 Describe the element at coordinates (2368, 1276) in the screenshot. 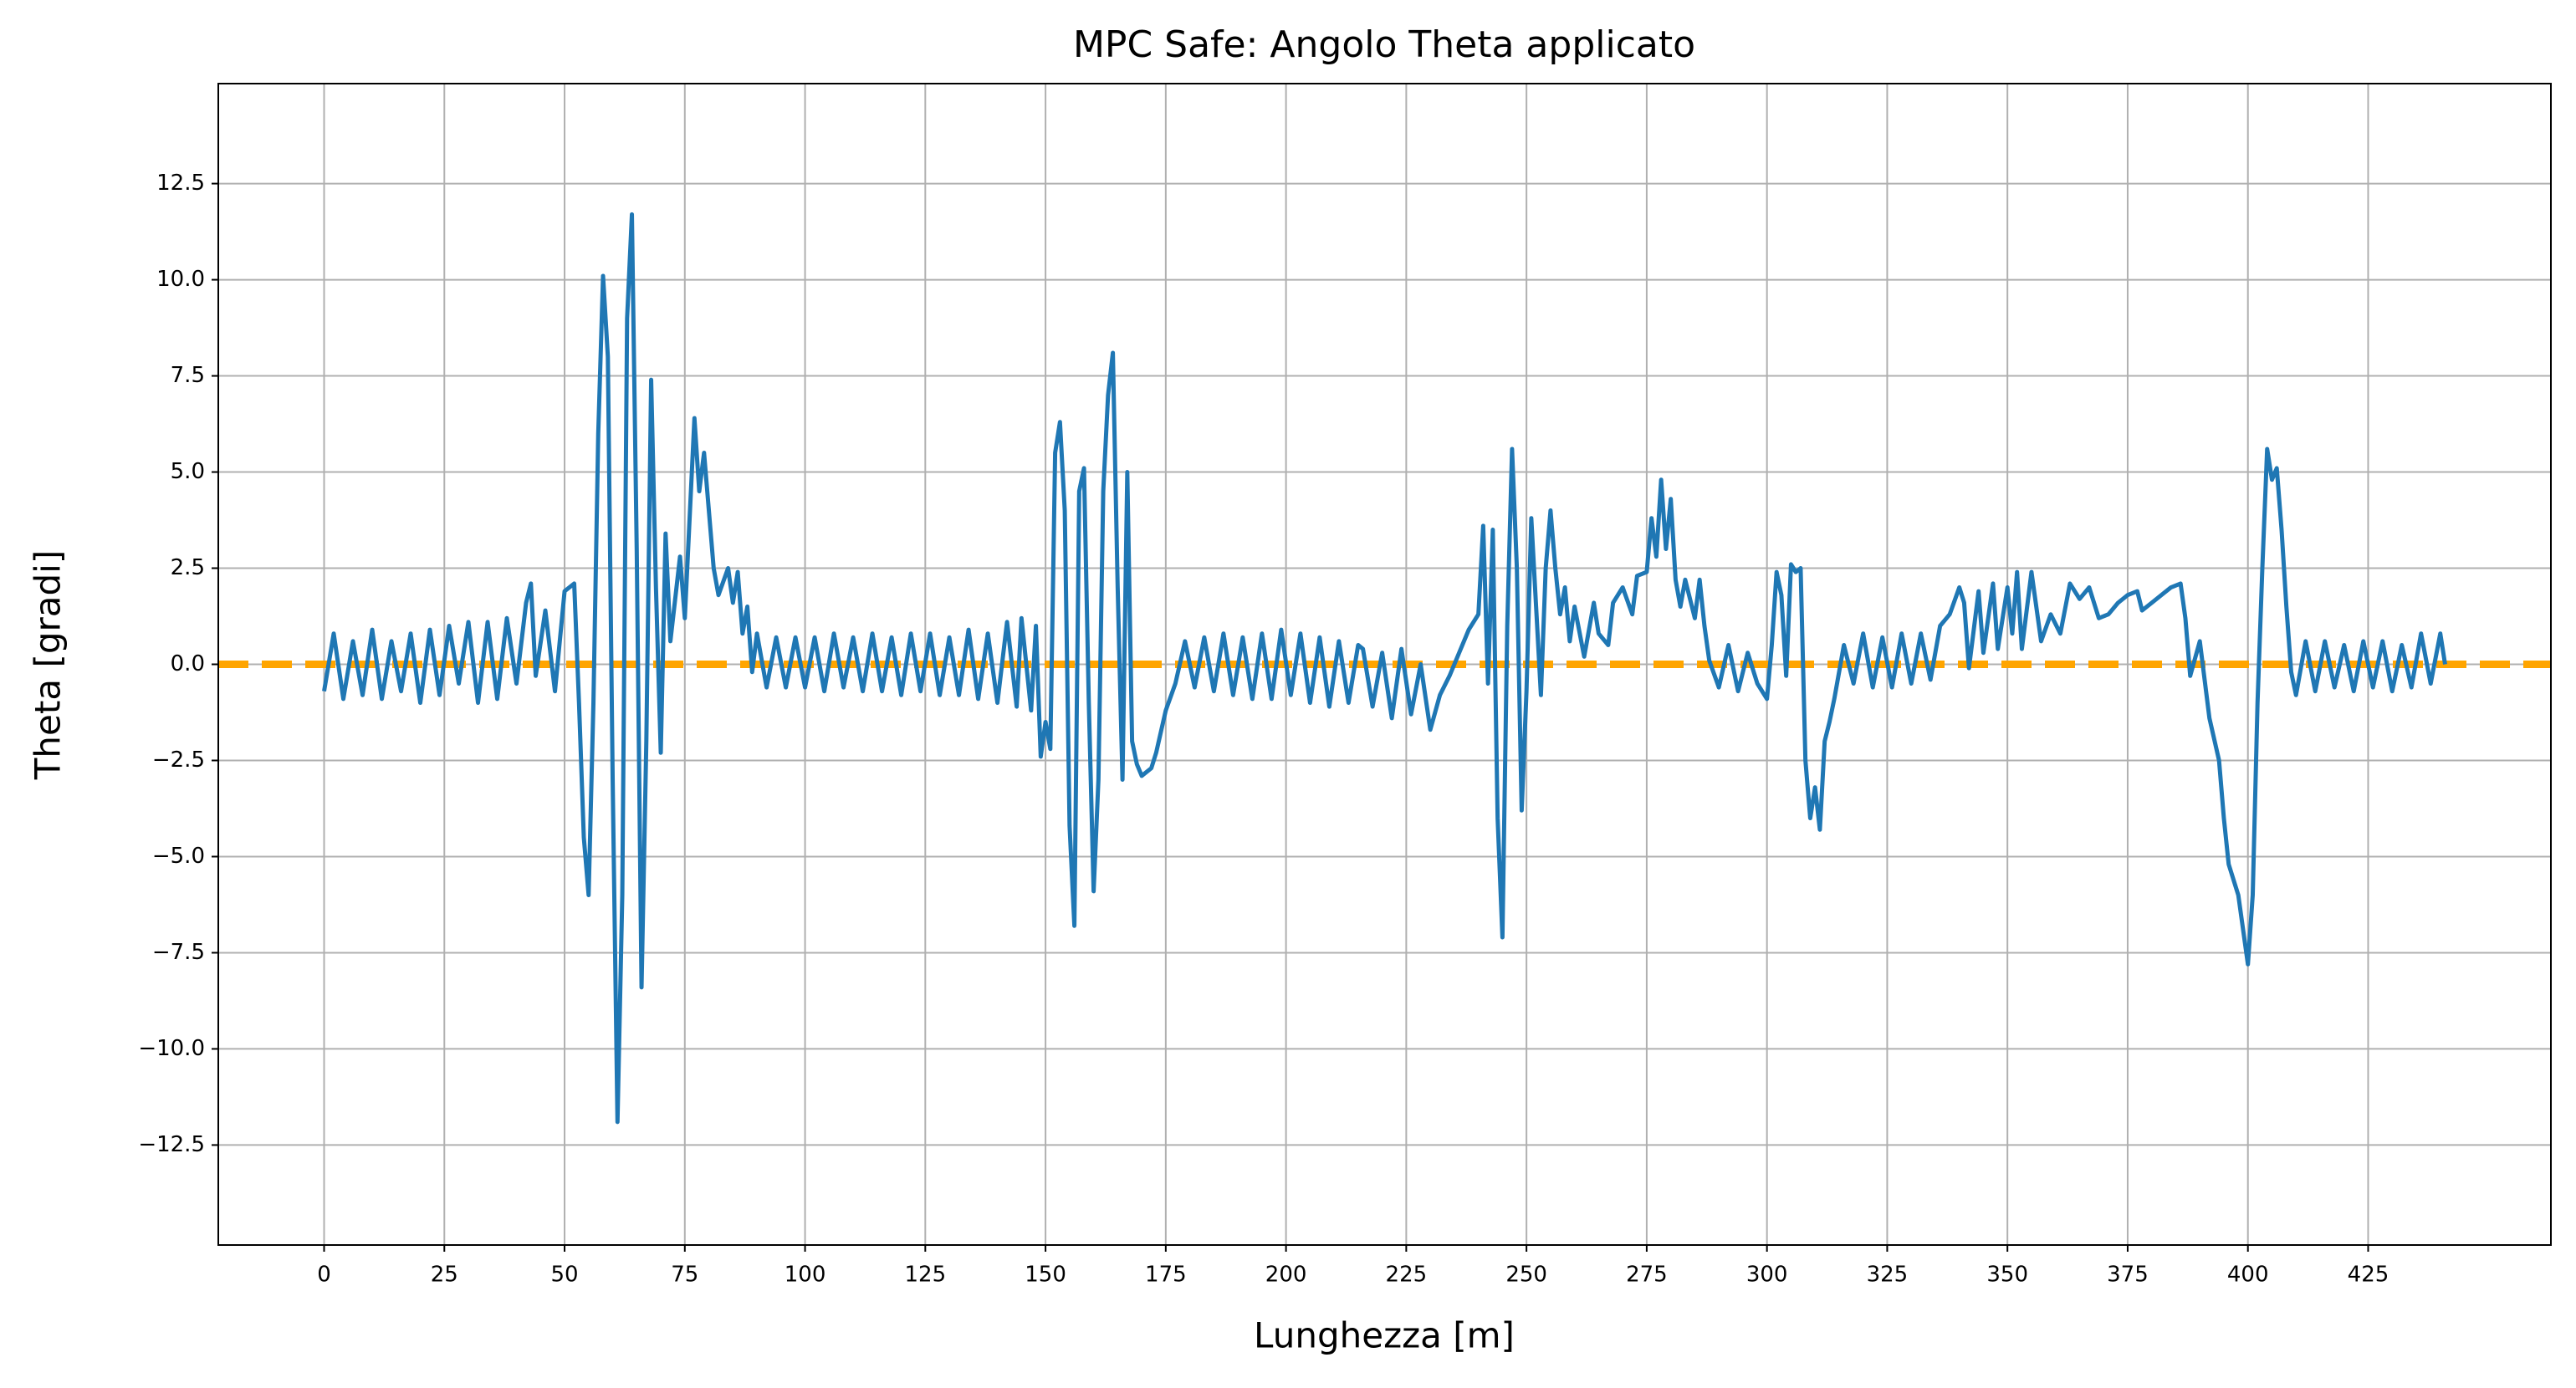

I see `x-tick-label: 425` at that location.